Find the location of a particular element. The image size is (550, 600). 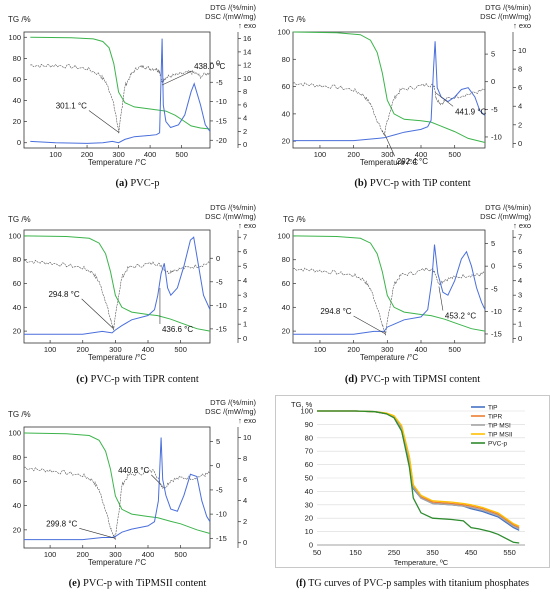

dsc-tick-label: 0 is located at coordinates (520, 338).